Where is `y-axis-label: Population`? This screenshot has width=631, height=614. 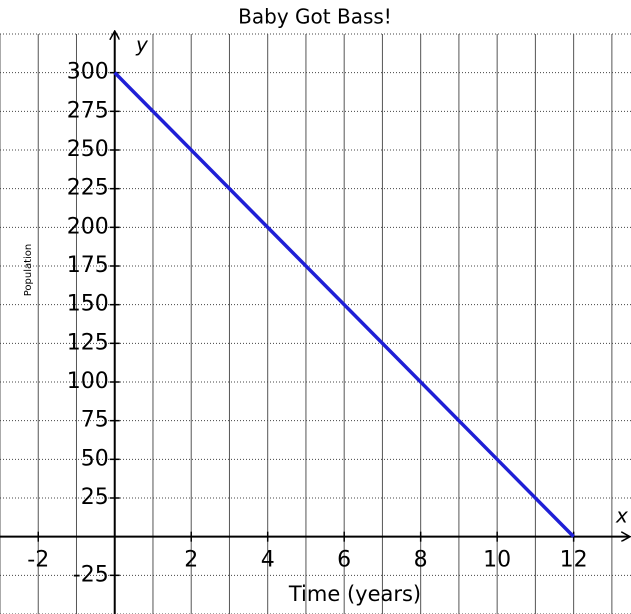 y-axis-label: Population is located at coordinates (28, 270).